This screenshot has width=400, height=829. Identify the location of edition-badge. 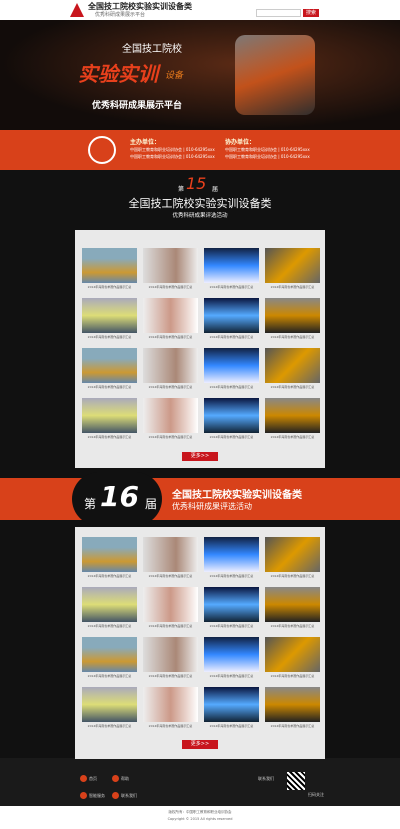
(117, 499).